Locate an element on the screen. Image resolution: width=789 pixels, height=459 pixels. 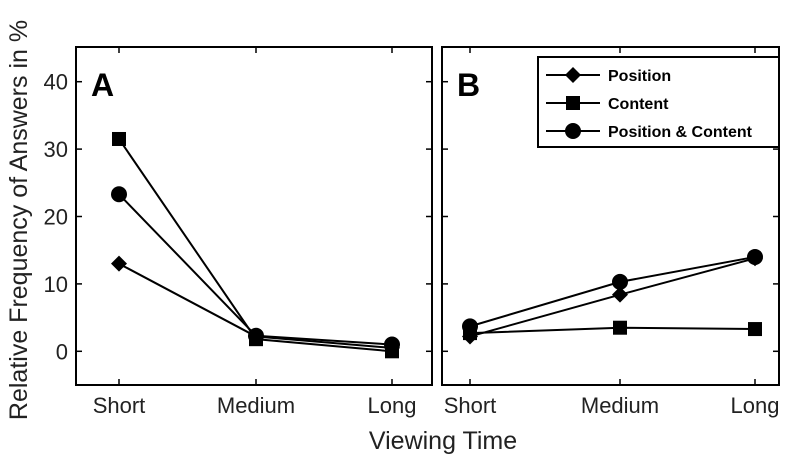
panel-a-x-tick-label: Medium is located at coordinates (256, 405).